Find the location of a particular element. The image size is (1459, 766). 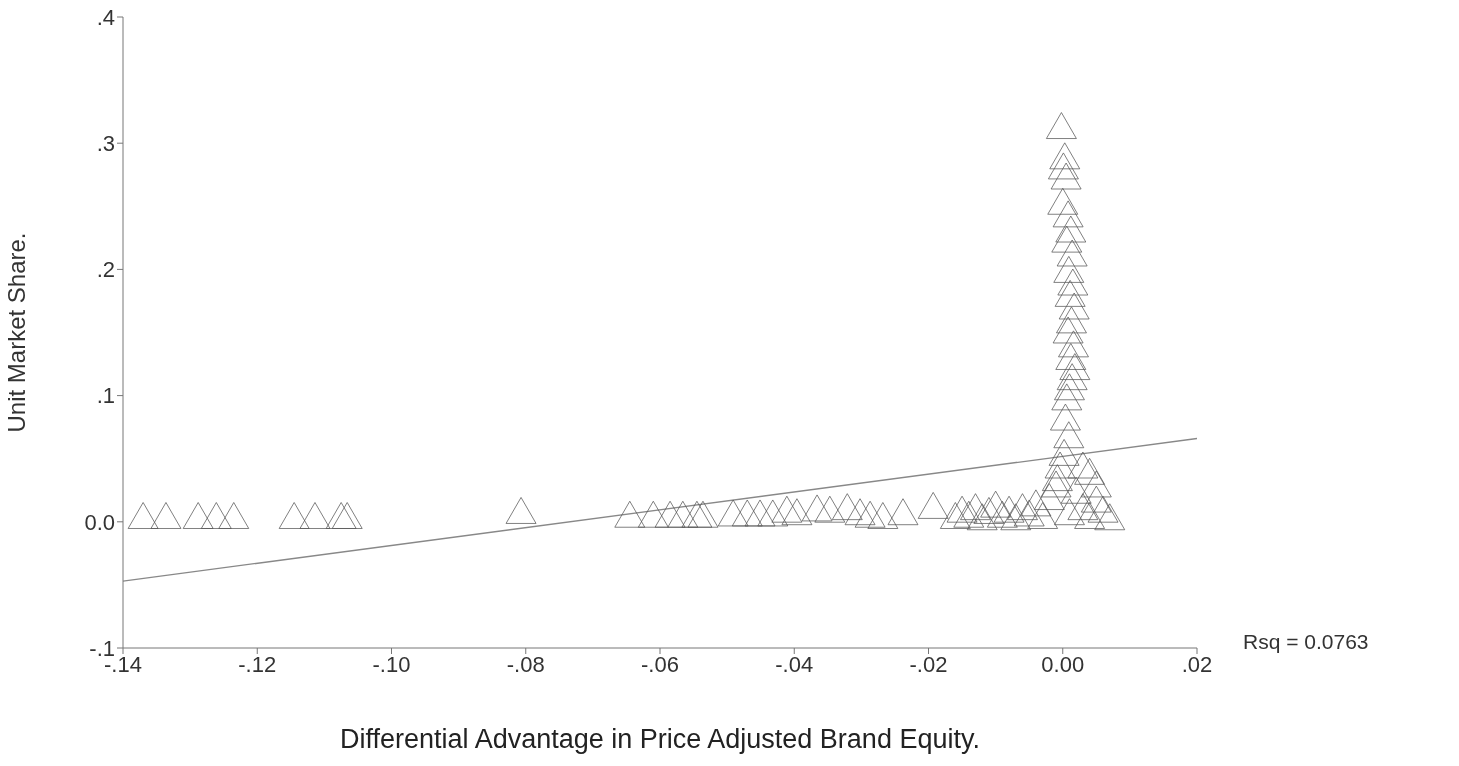

x-tick-label: -.12 is located at coordinates (257, 664).